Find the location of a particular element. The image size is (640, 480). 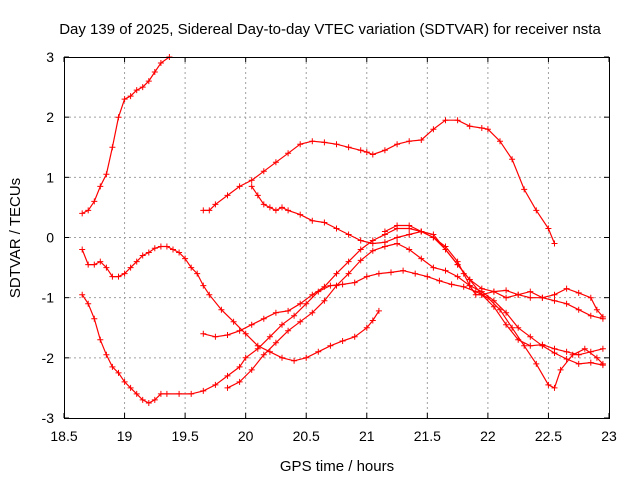

y-tick-label: 3 is located at coordinates (50, 57).